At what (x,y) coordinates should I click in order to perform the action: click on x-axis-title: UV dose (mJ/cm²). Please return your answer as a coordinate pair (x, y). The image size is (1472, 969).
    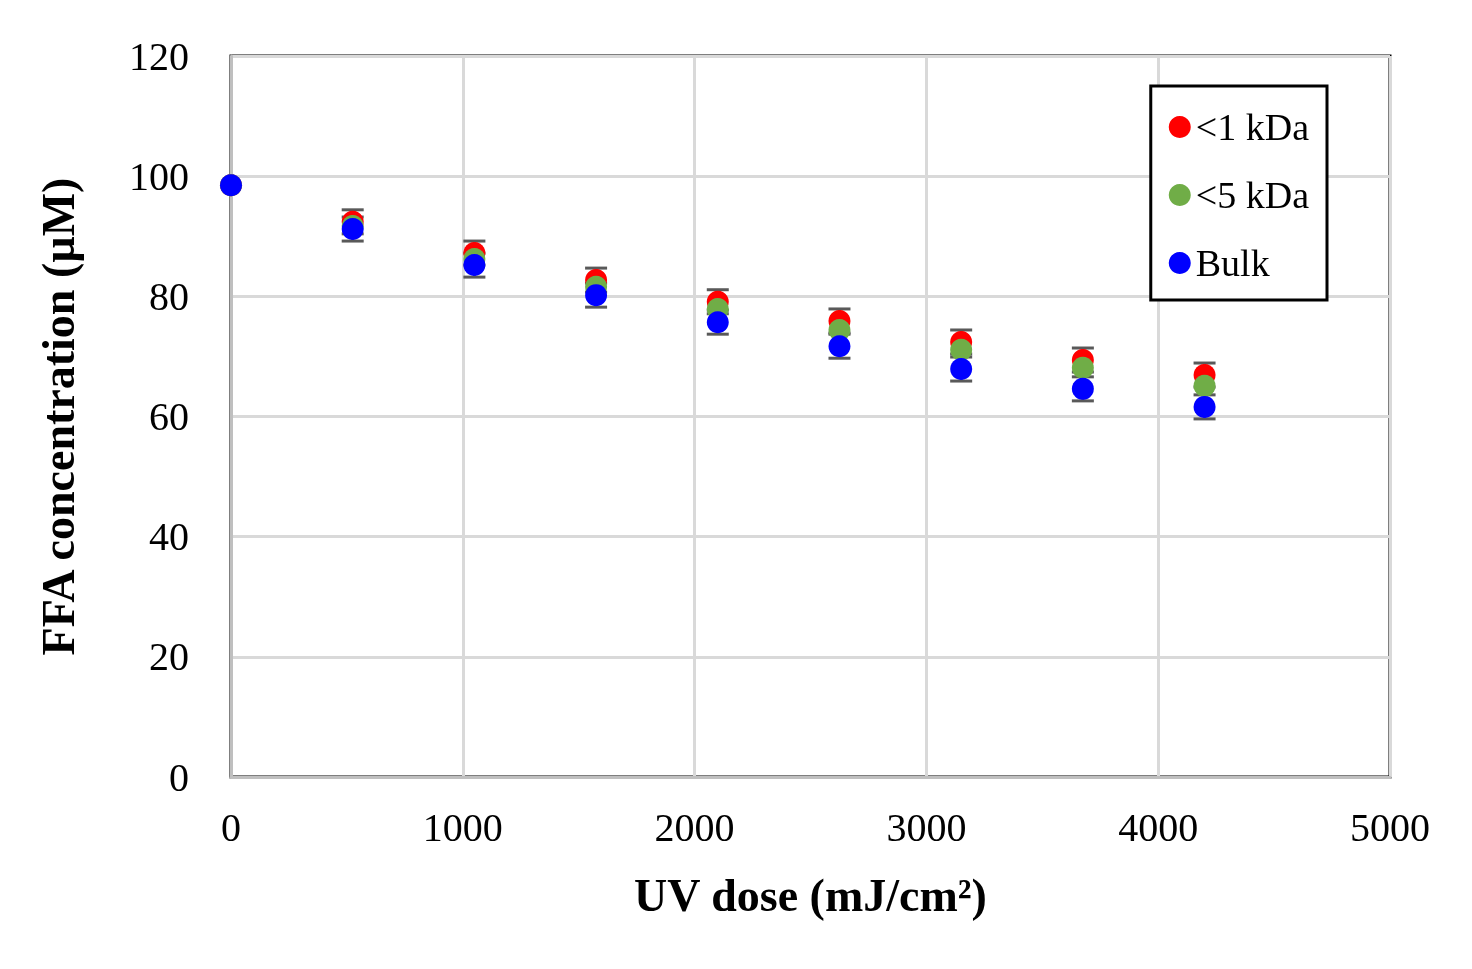
    Looking at the image, I should click on (810, 895).